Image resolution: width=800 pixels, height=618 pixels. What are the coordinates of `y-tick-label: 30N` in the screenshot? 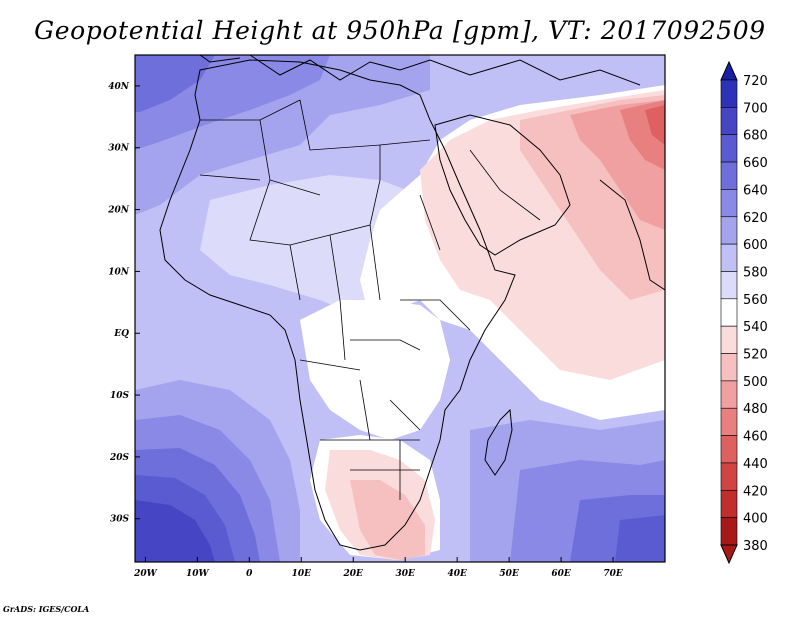 It's located at (119, 149).